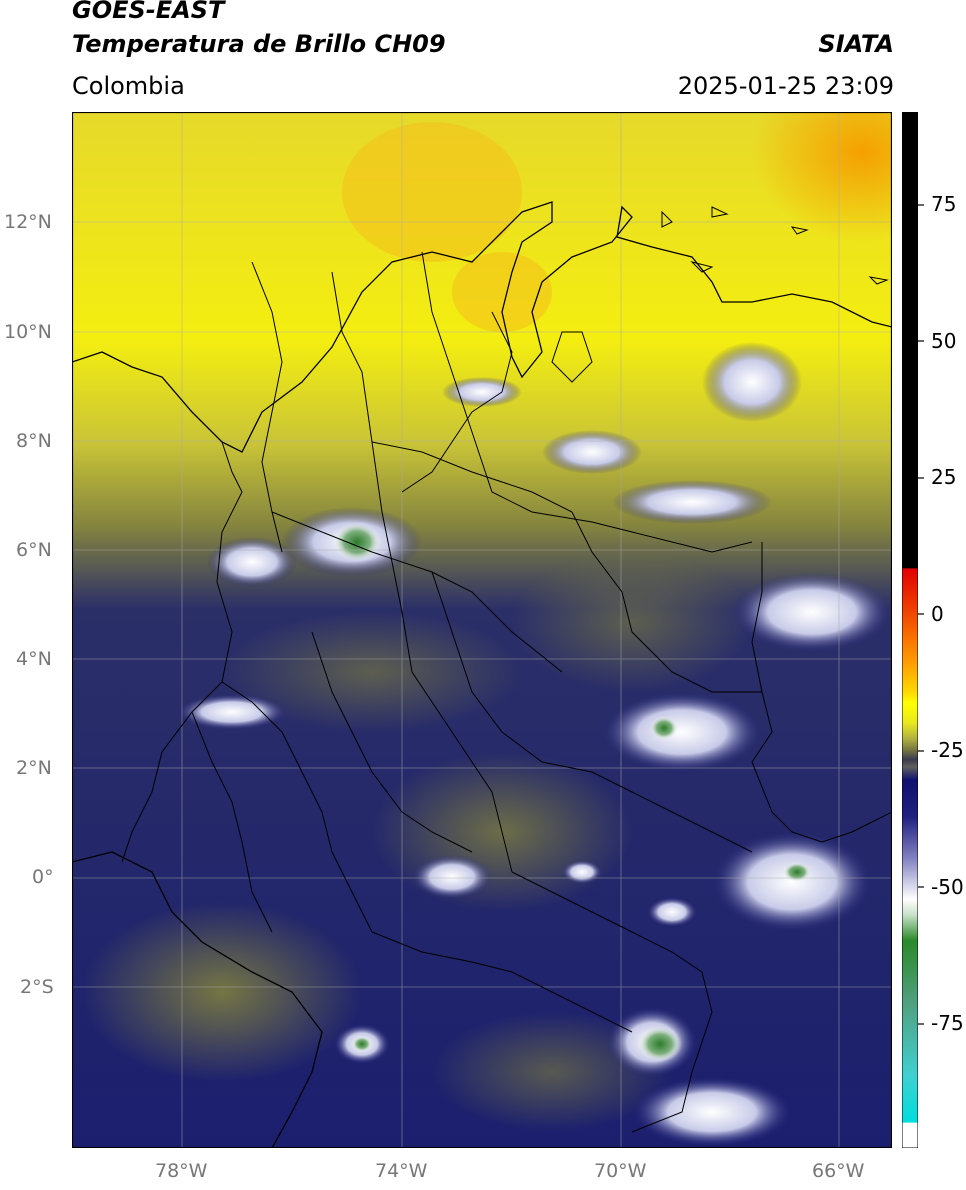 Image resolution: width=966 pixels, height=1190 pixels. What do you see at coordinates (34, 768) in the screenshot?
I see `lat-tick-2n: 2°N` at bounding box center [34, 768].